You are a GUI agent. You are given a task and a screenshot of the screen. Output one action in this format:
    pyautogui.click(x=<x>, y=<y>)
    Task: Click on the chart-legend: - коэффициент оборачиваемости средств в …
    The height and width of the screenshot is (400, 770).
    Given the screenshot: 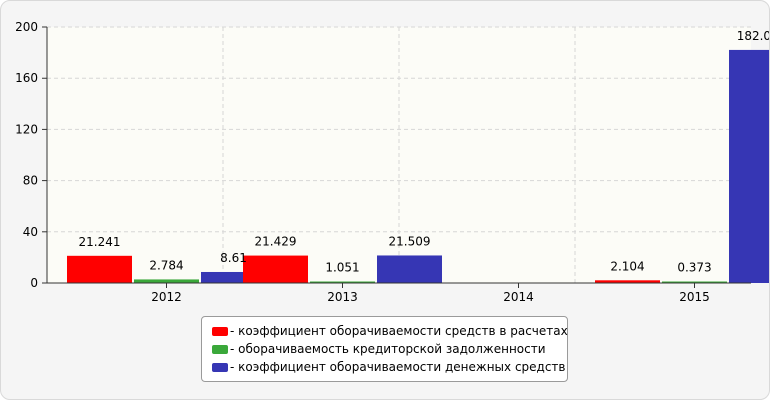 What is the action you would take?
    pyautogui.click(x=384, y=349)
    